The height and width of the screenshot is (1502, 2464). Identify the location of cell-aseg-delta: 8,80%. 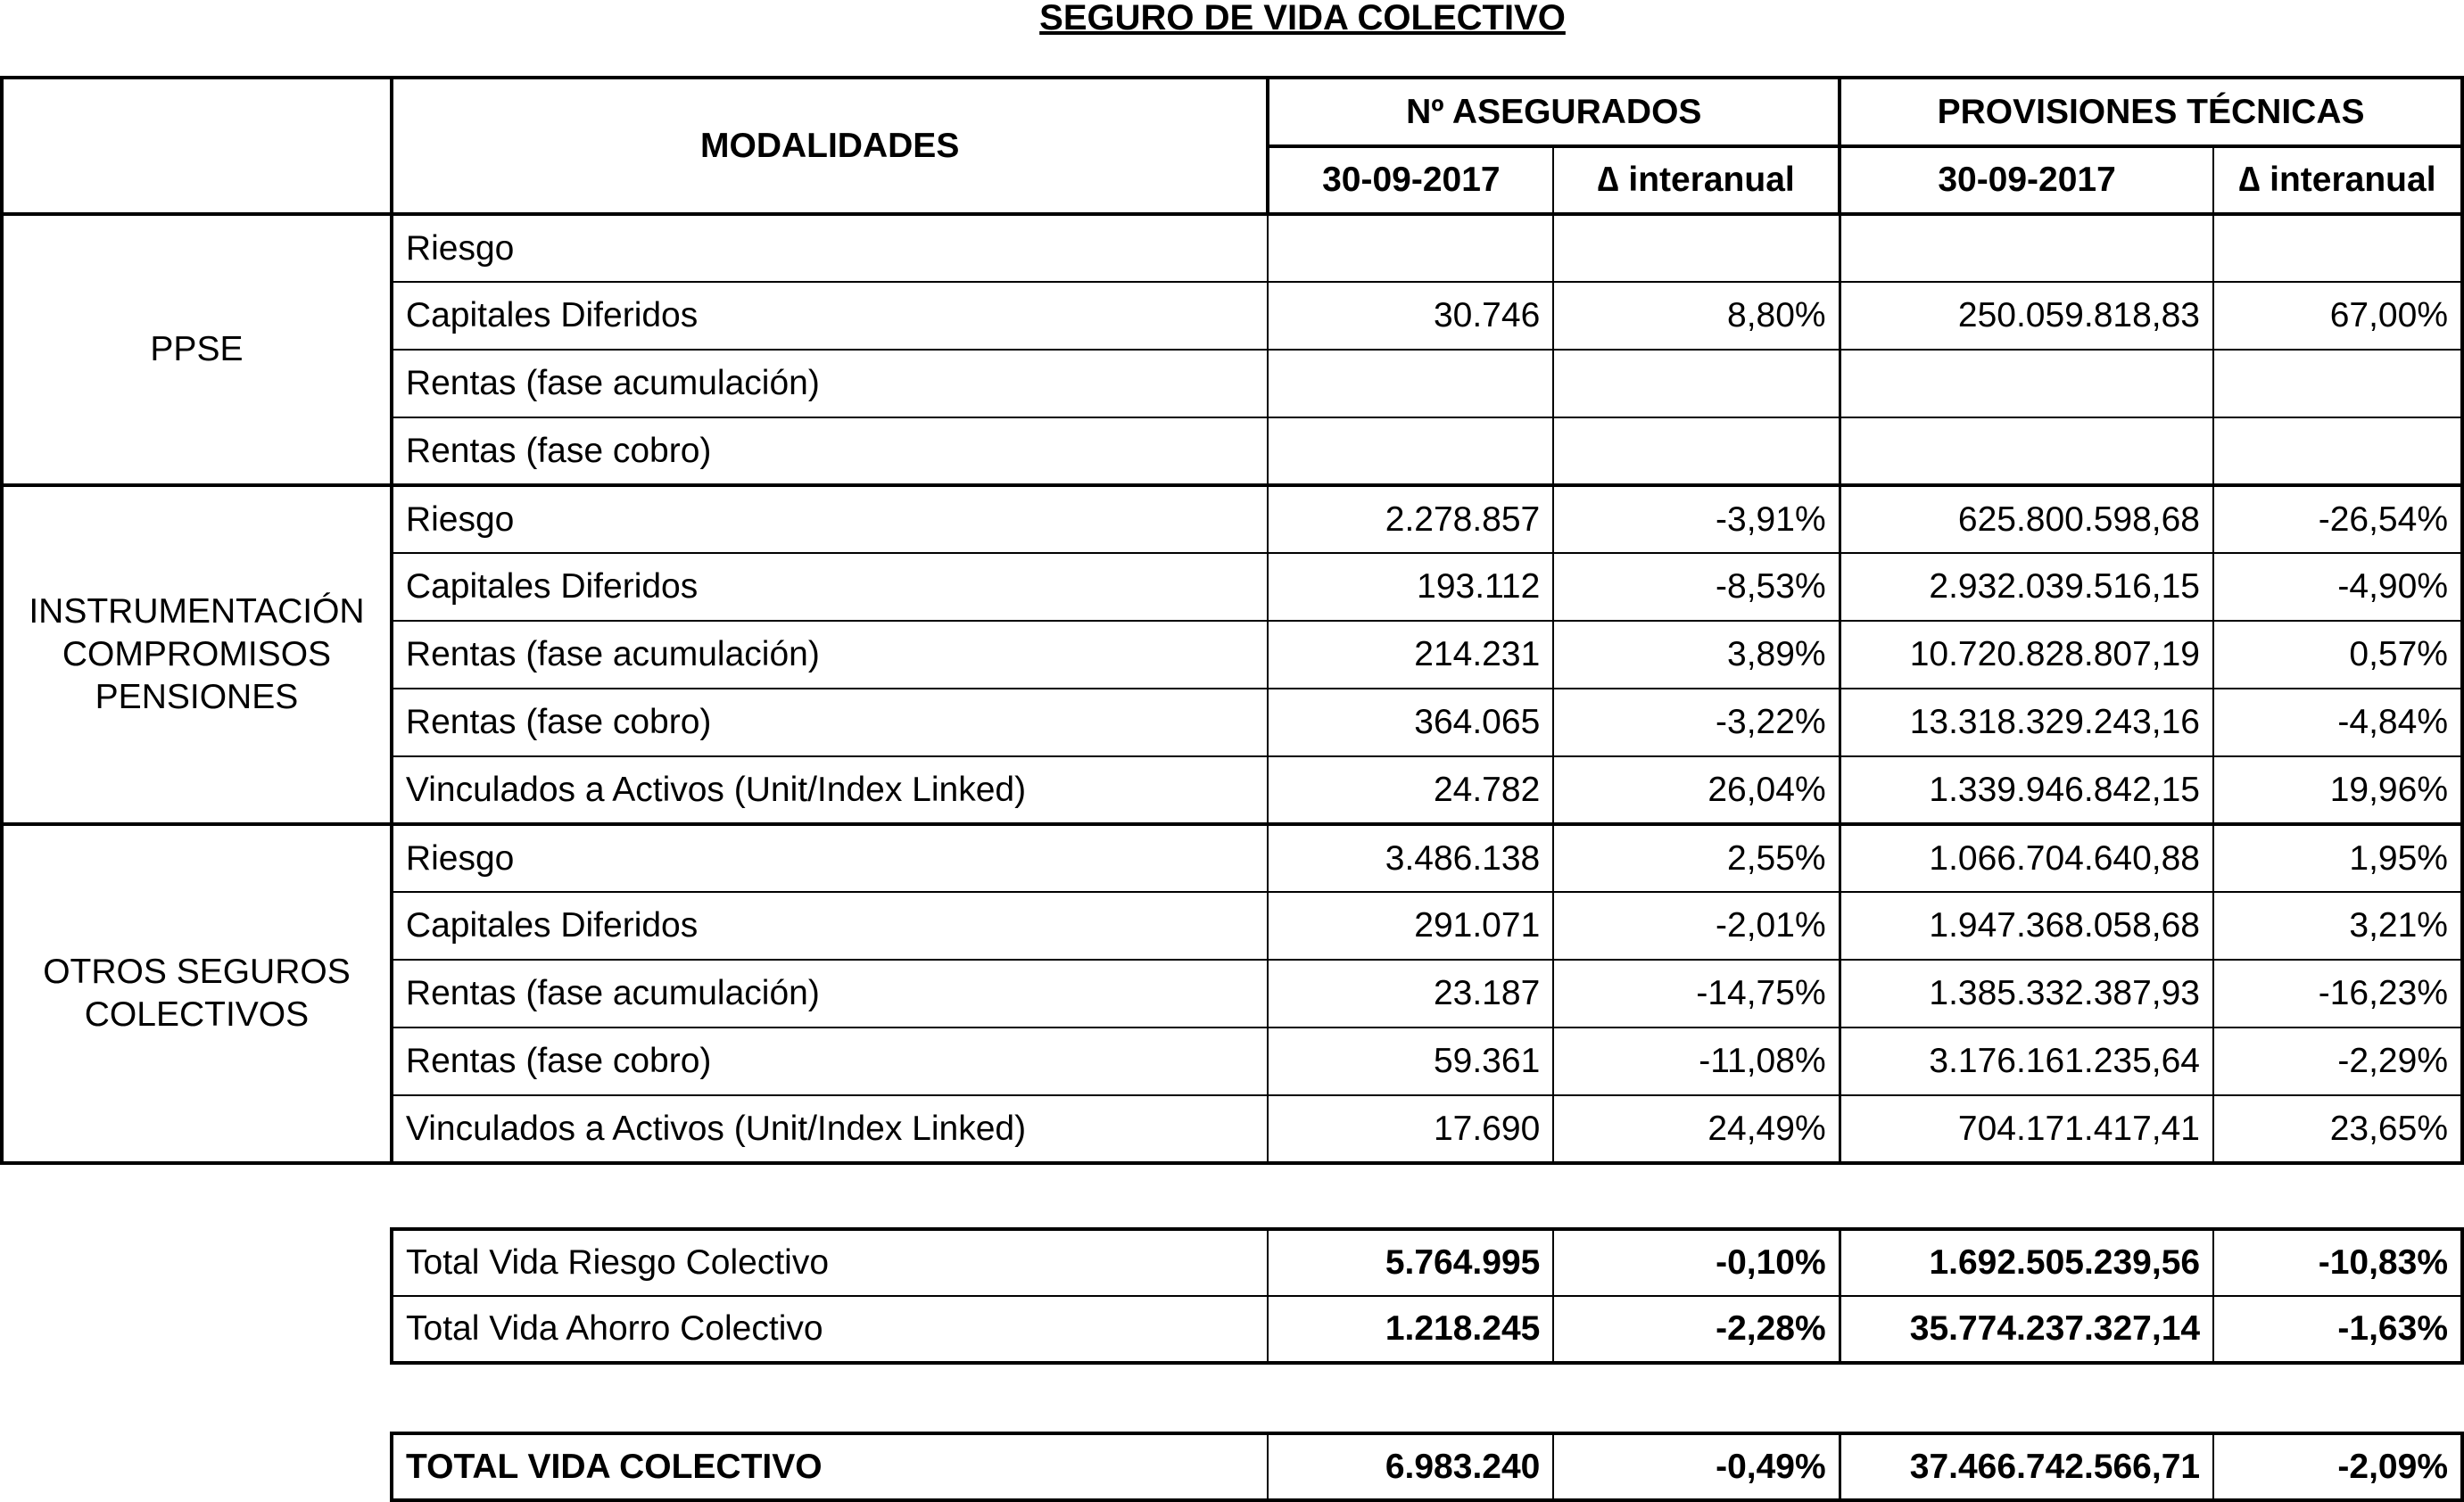
(1697, 316).